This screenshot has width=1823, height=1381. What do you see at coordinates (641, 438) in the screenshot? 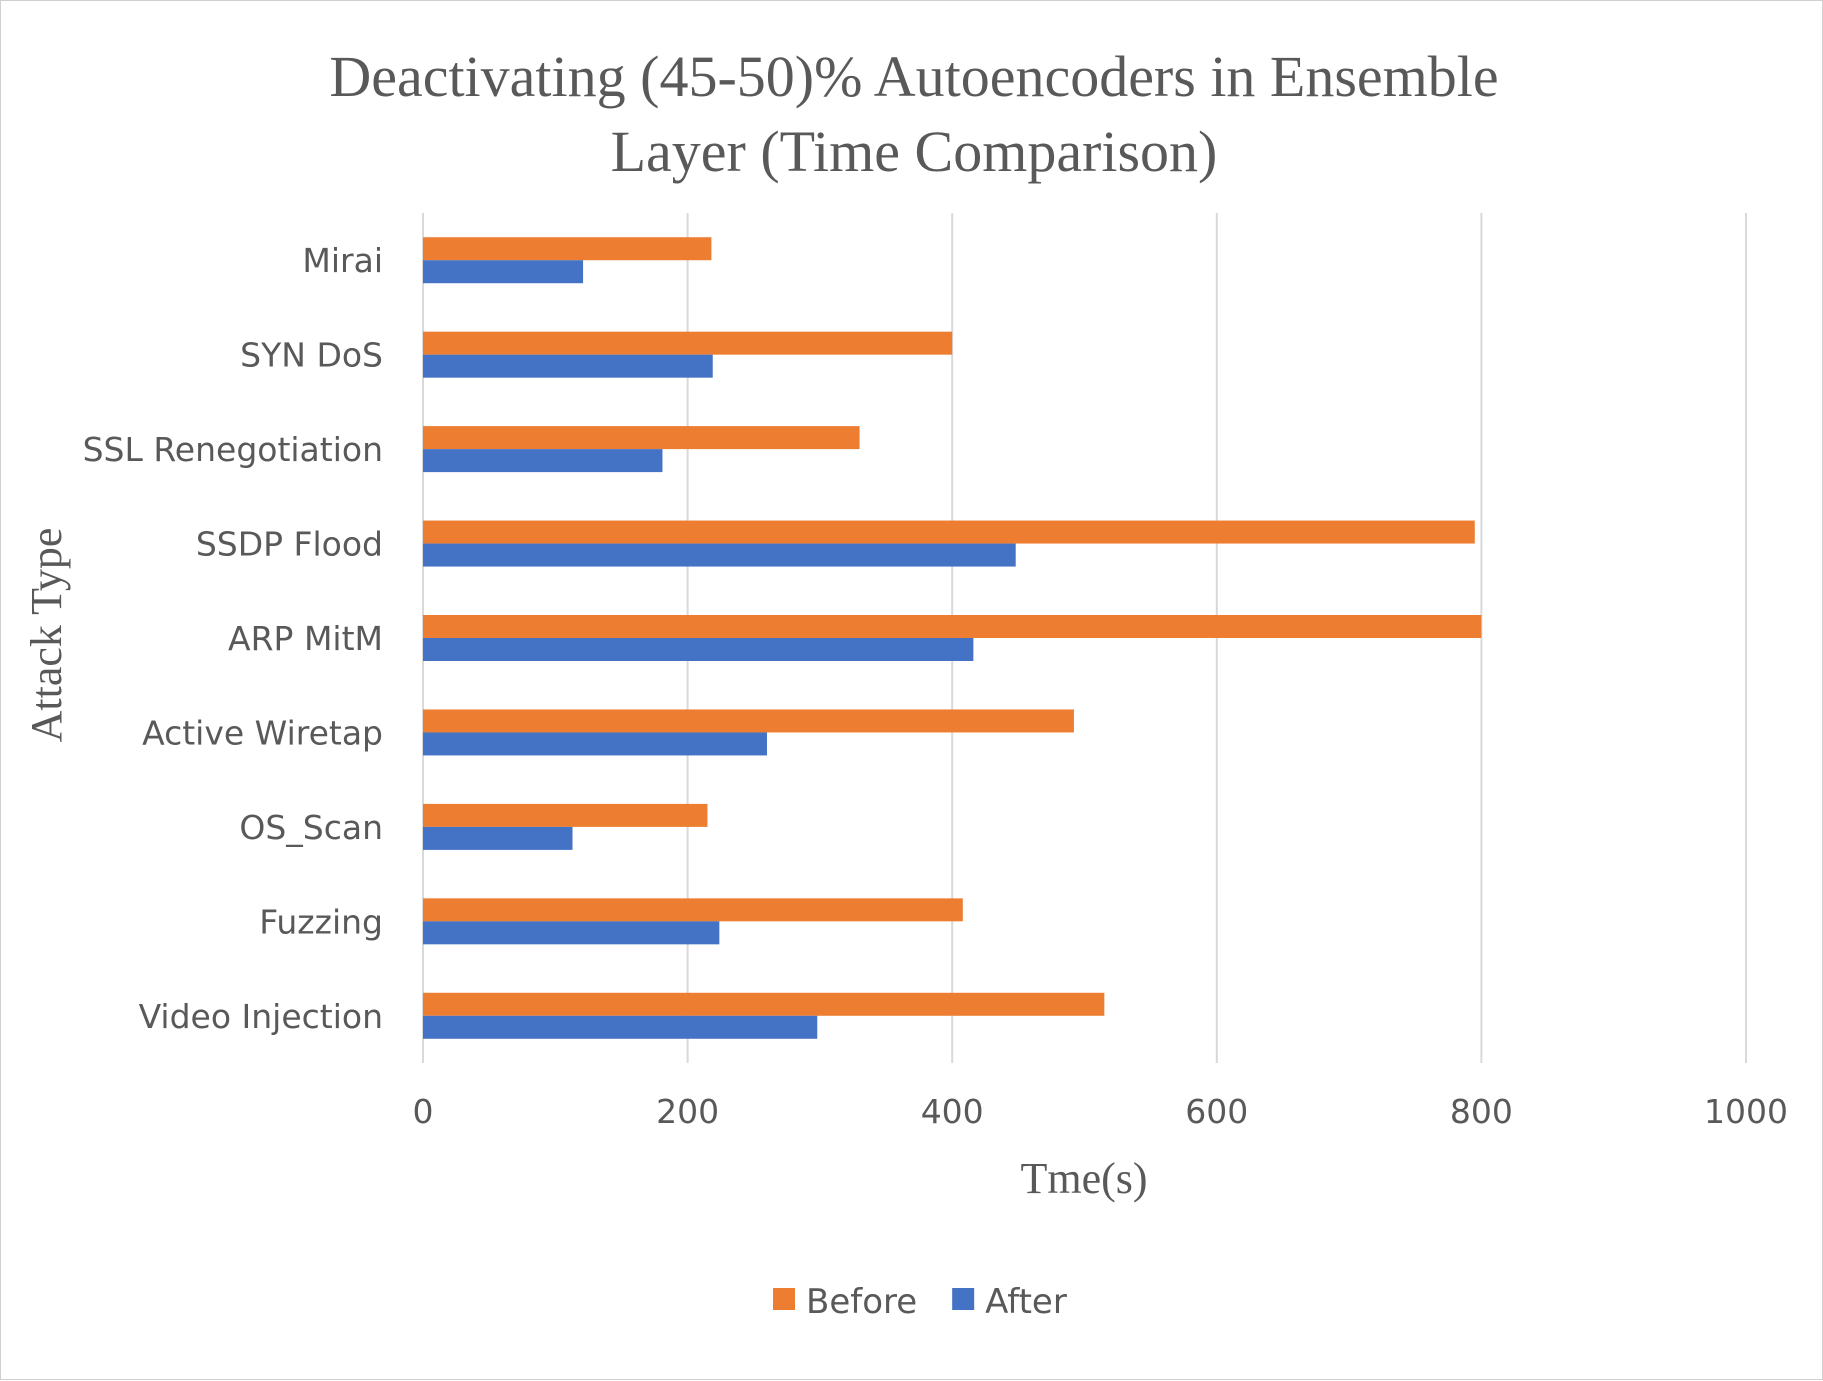
I see `bar-before-ssl-renegotiation` at bounding box center [641, 438].